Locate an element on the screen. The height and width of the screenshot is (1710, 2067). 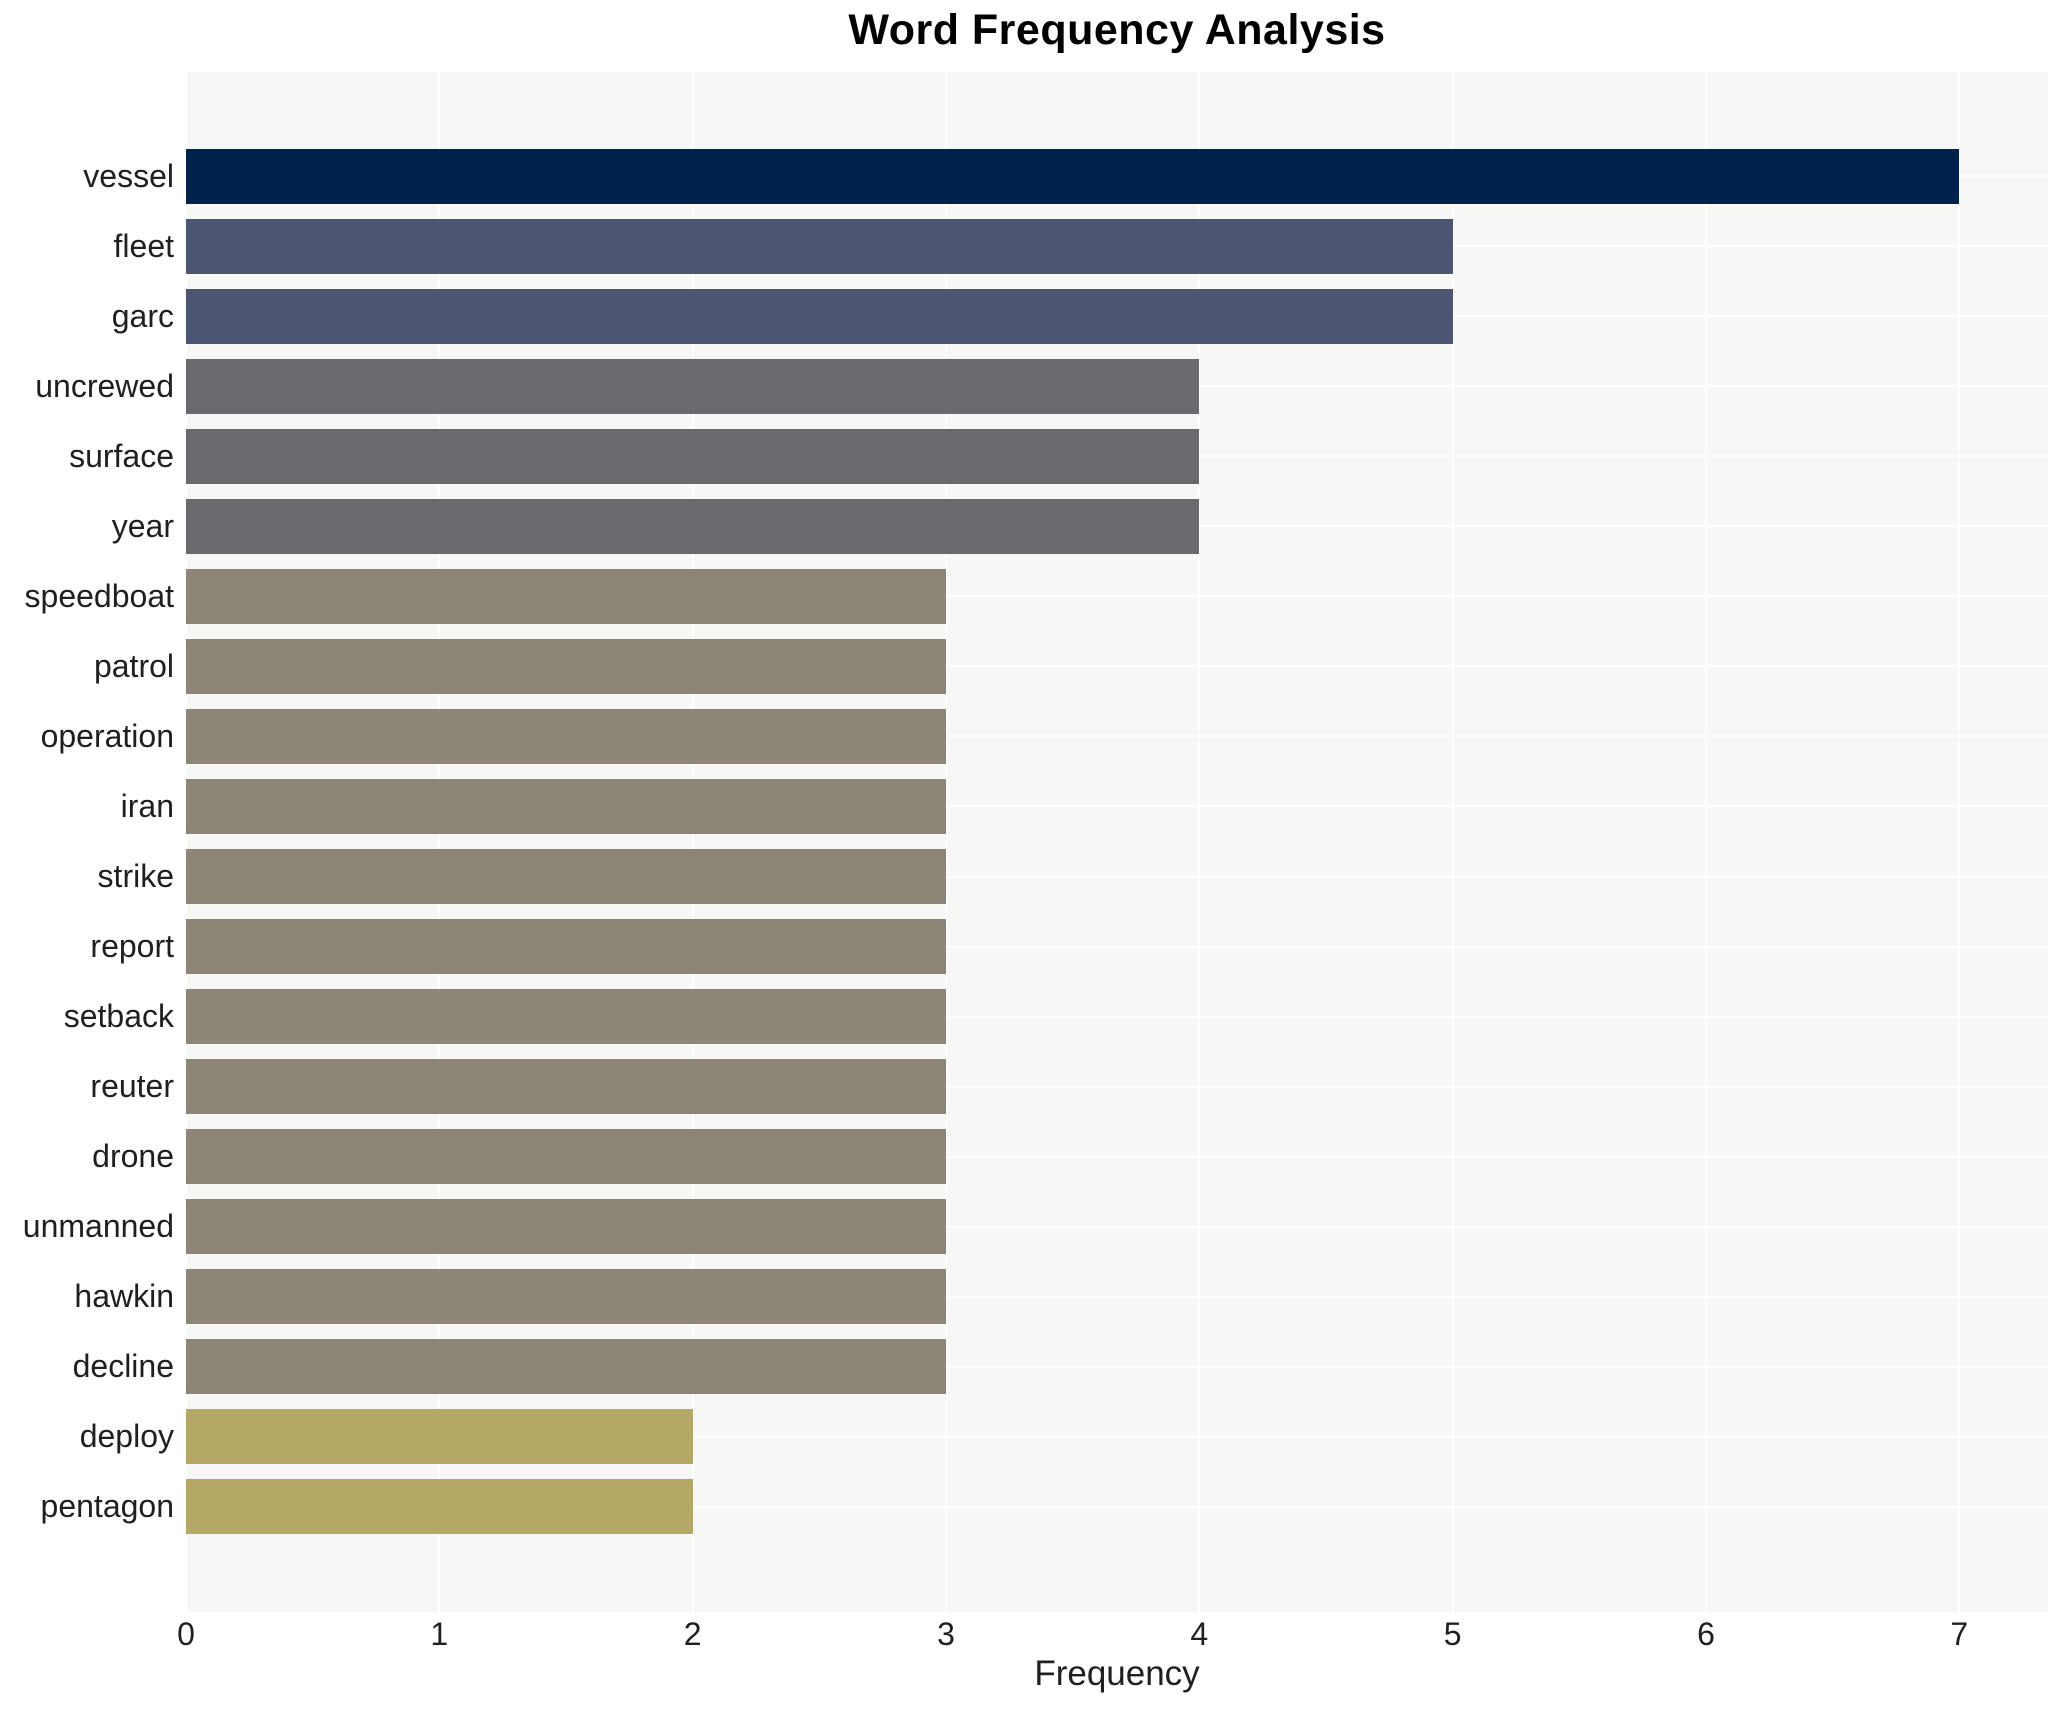
bar-drone is located at coordinates (566, 1157).